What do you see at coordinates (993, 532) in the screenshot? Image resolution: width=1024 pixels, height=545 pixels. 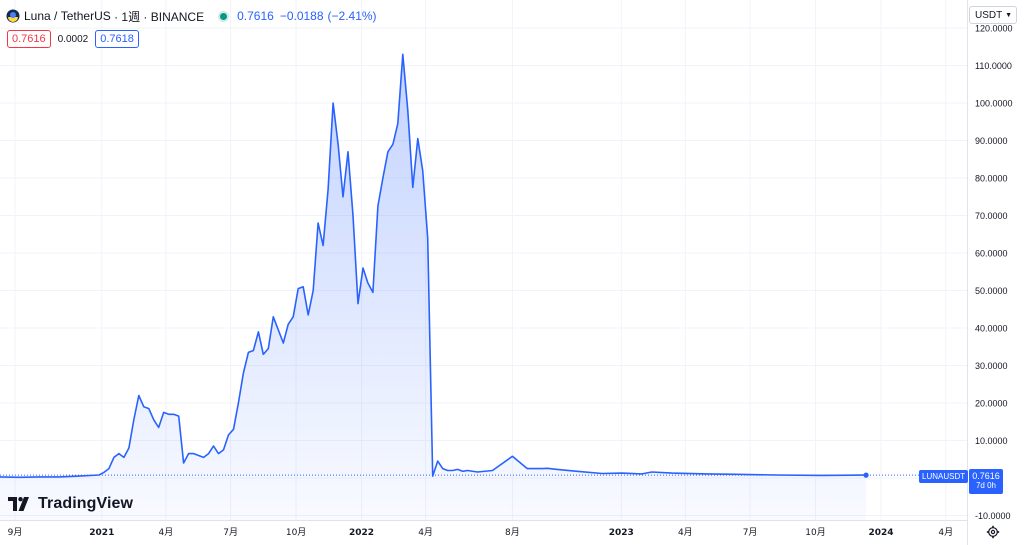 I see `gear-icon` at bounding box center [993, 532].